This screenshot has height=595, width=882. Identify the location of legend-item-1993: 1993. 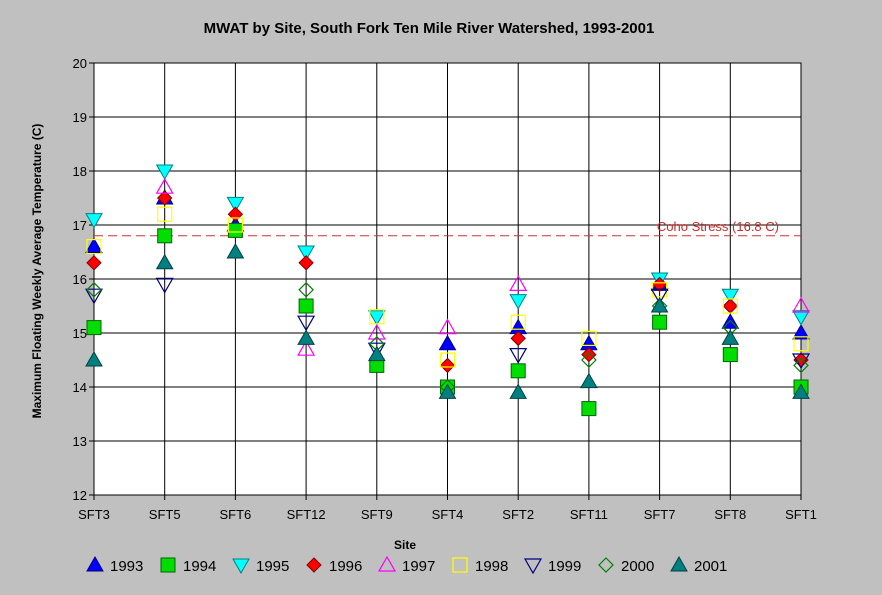
(114, 565).